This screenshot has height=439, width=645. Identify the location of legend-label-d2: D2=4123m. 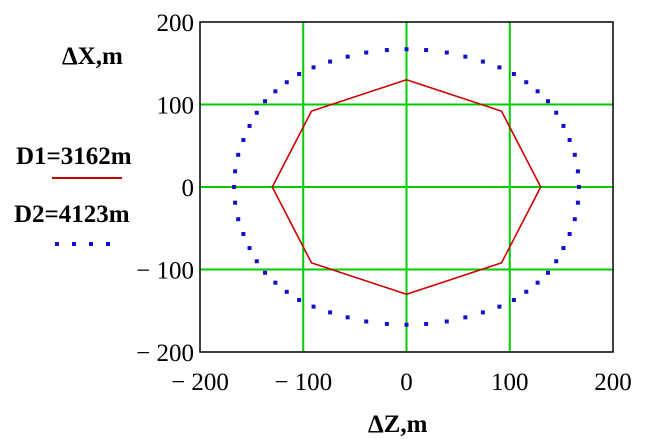
(72, 214).